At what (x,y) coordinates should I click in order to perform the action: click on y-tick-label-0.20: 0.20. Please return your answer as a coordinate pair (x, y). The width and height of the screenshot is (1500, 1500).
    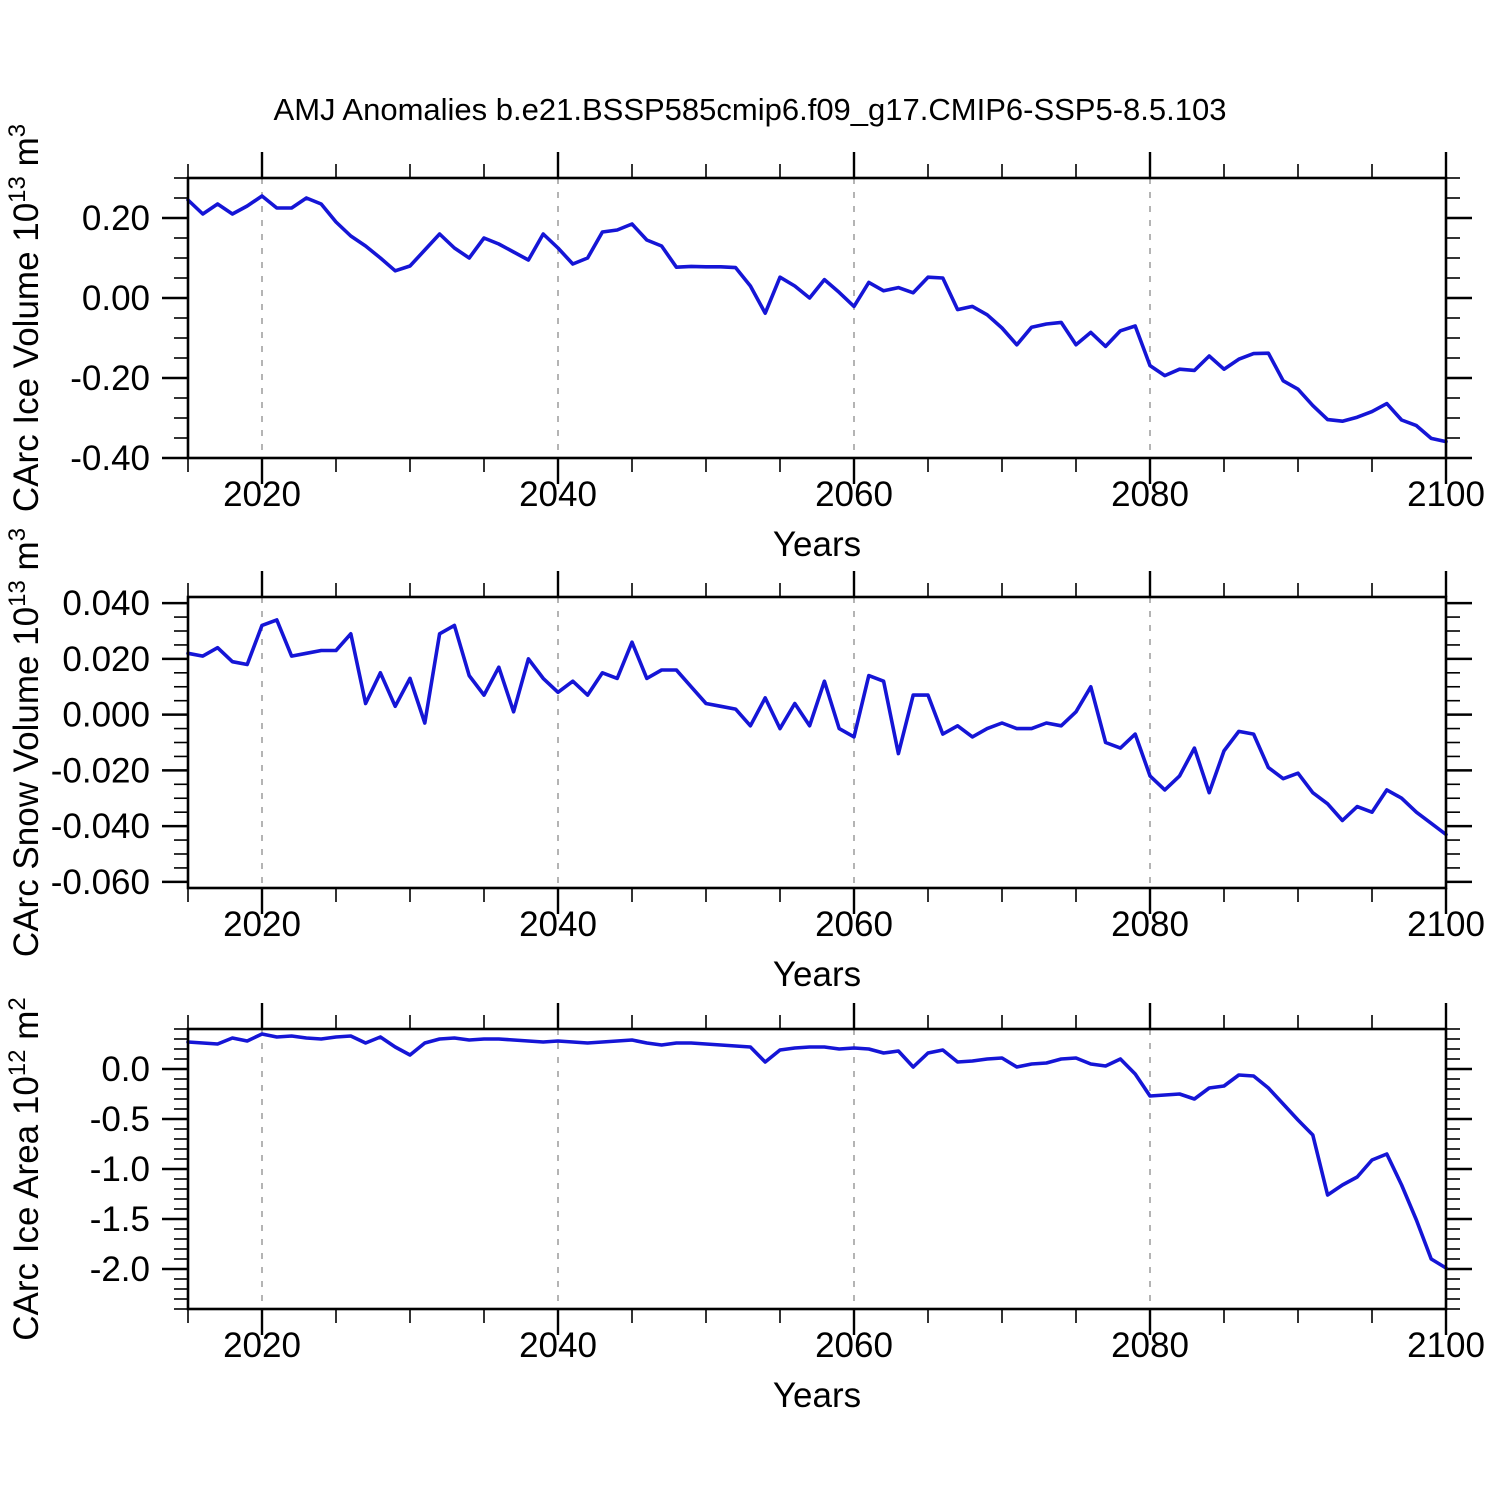
    Looking at the image, I should click on (116, 218).